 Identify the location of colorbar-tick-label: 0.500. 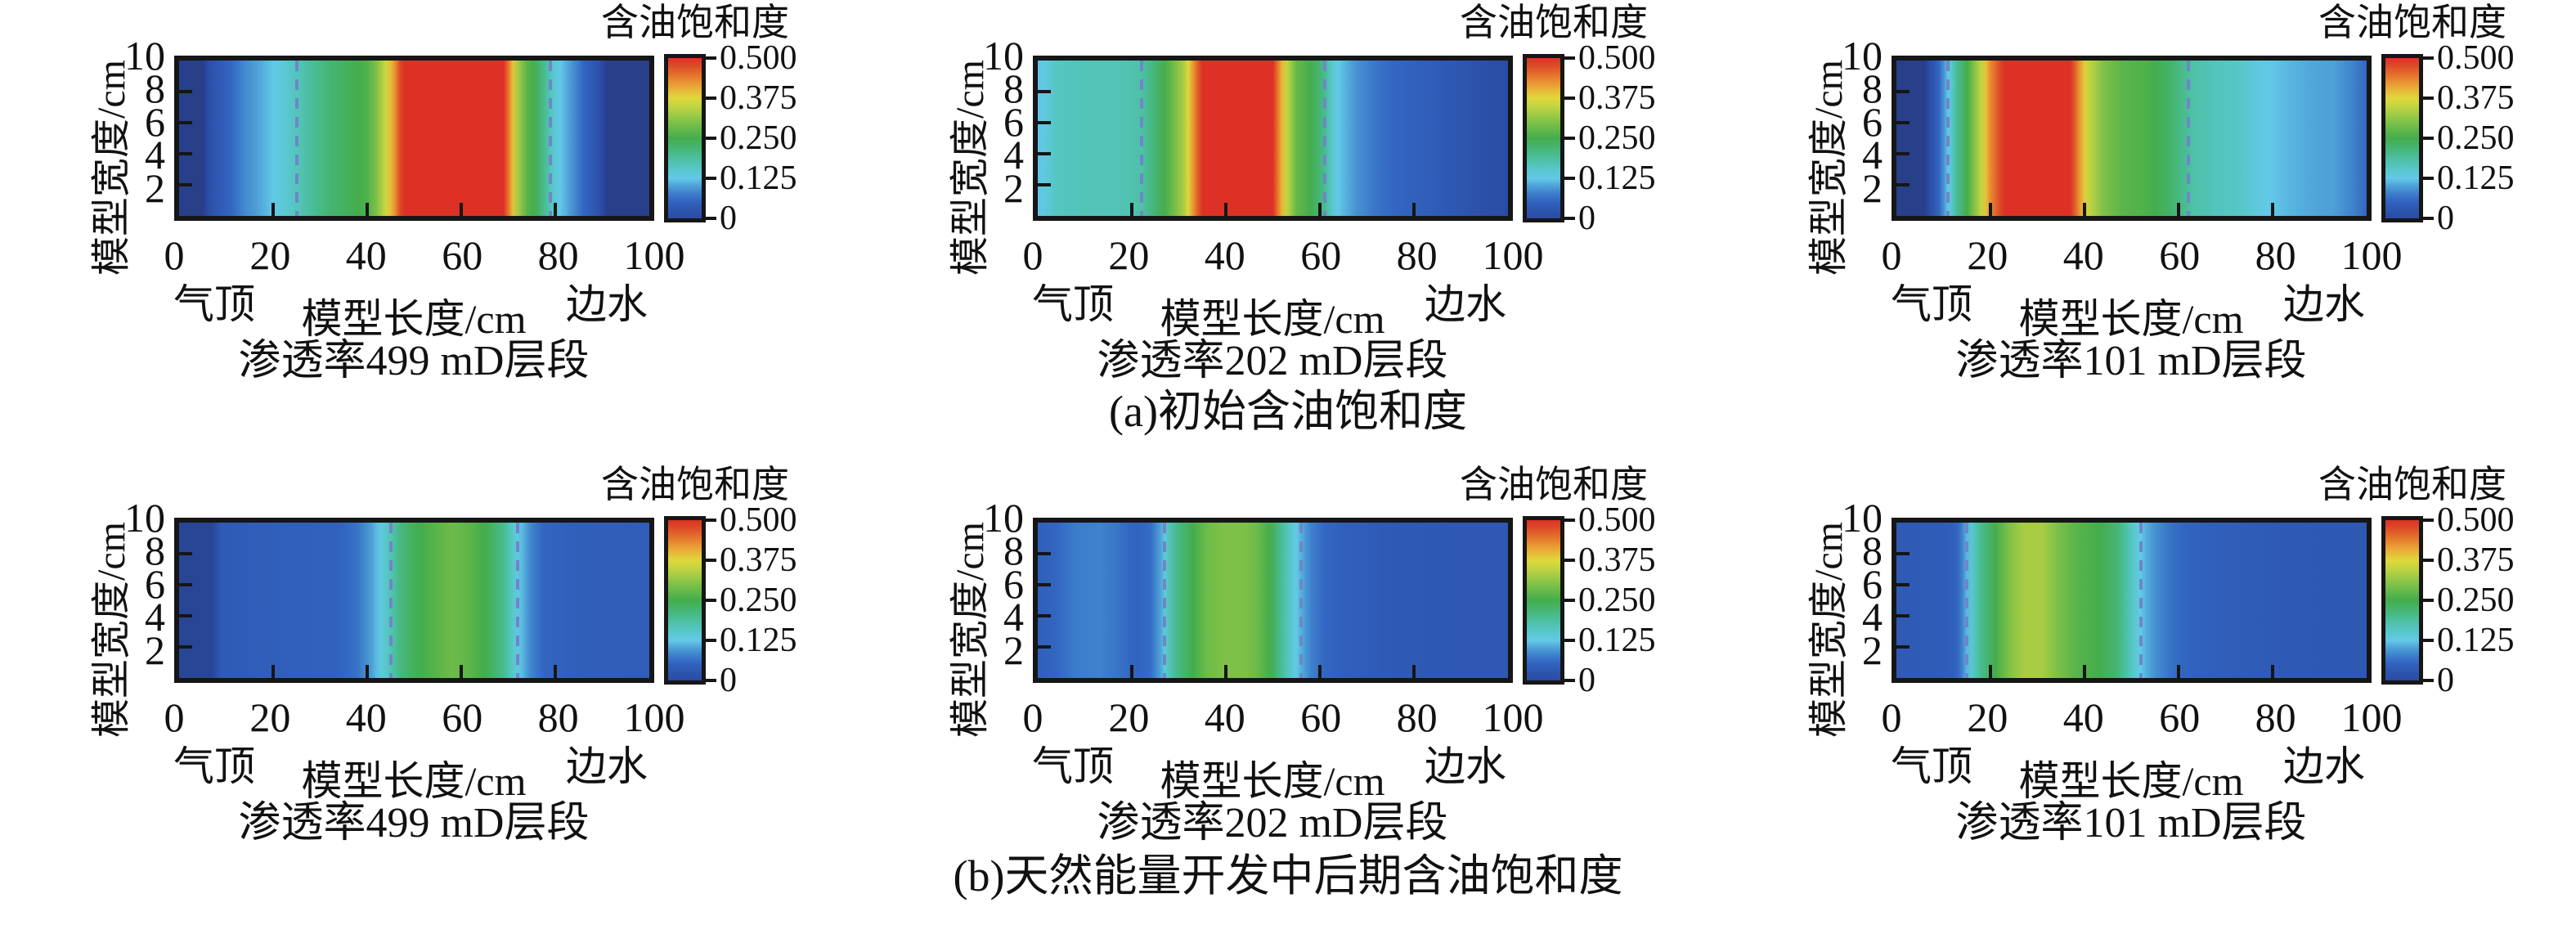
(1617, 520).